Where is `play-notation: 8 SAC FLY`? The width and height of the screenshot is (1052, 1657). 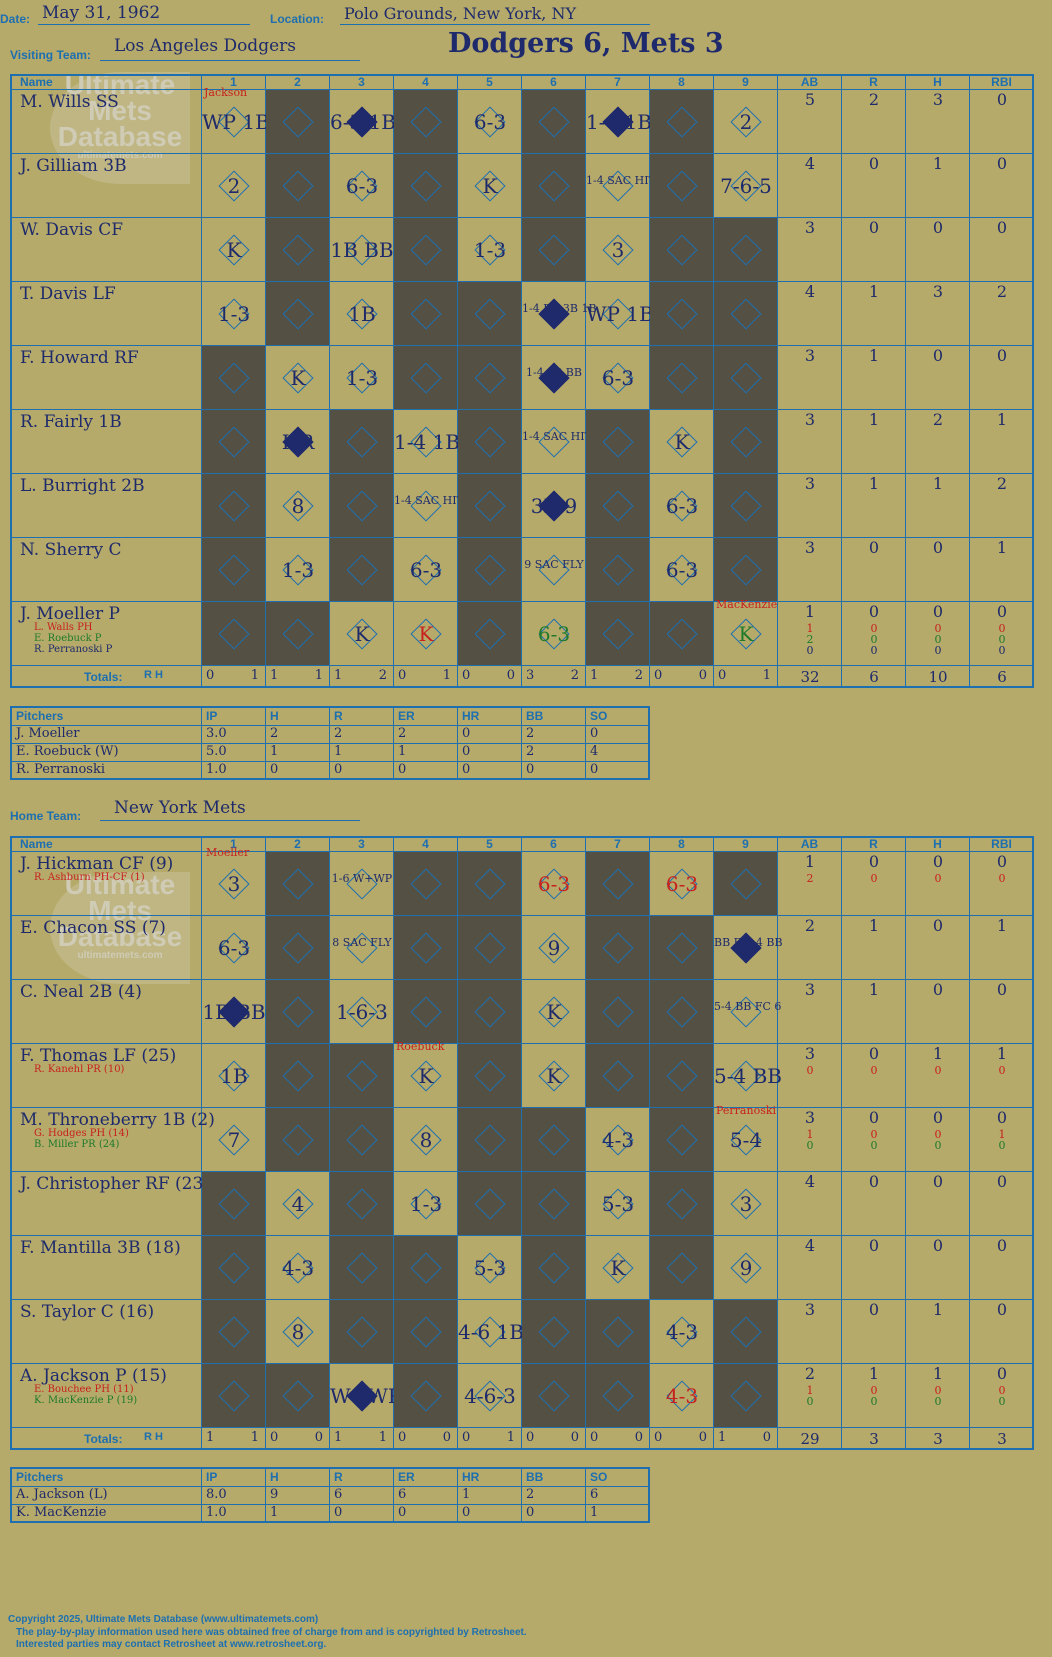 play-notation: 8 SAC FLY is located at coordinates (362, 942).